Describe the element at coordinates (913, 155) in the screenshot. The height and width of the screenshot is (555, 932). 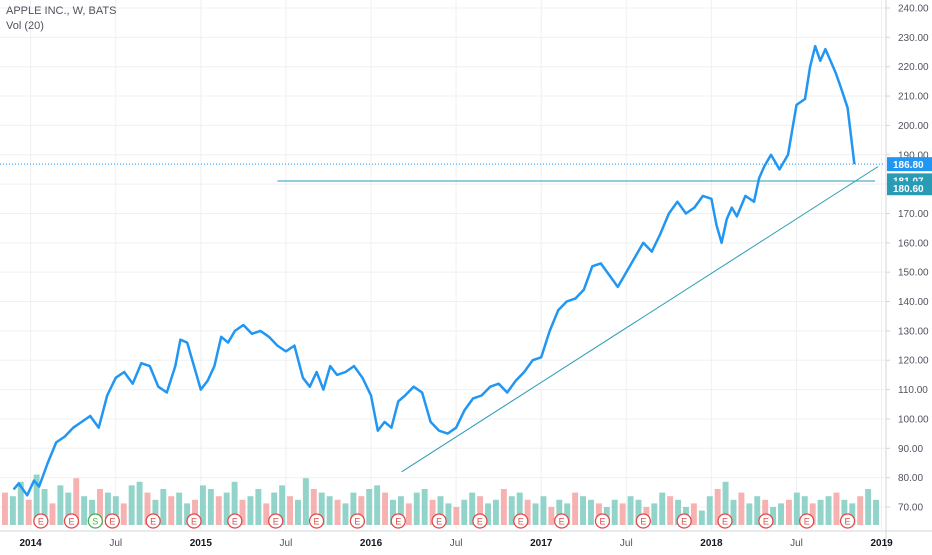
I see `y-tick-label: 190.00` at that location.